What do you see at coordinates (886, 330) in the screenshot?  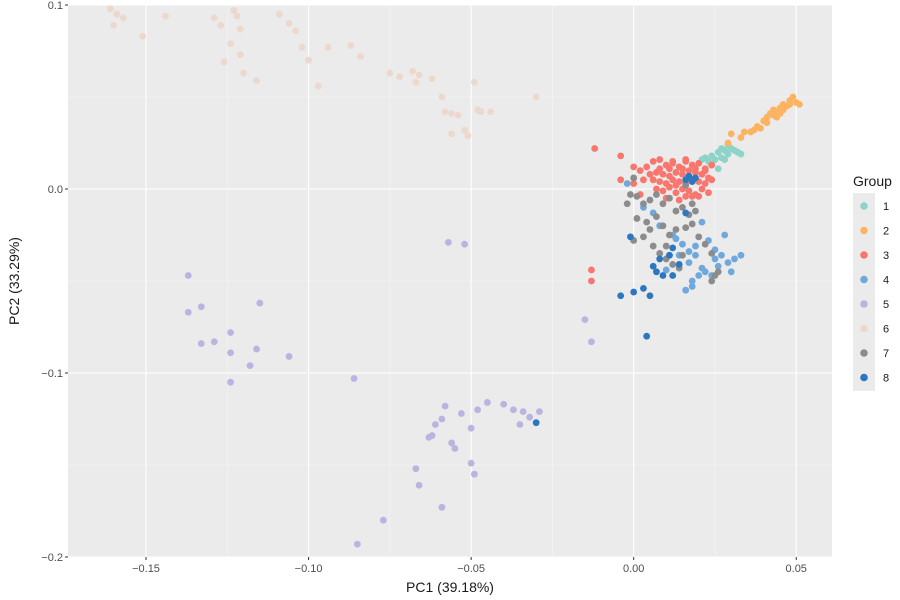 I see `legend-label-group-6: 6` at bounding box center [886, 330].